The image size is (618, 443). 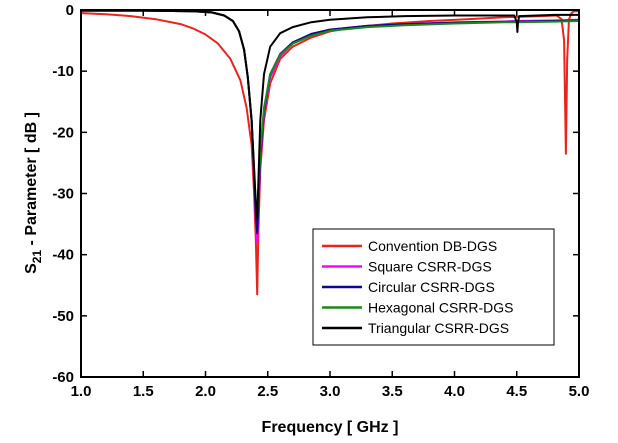 I want to click on x-tick-label: 1.0, so click(x=81, y=391).